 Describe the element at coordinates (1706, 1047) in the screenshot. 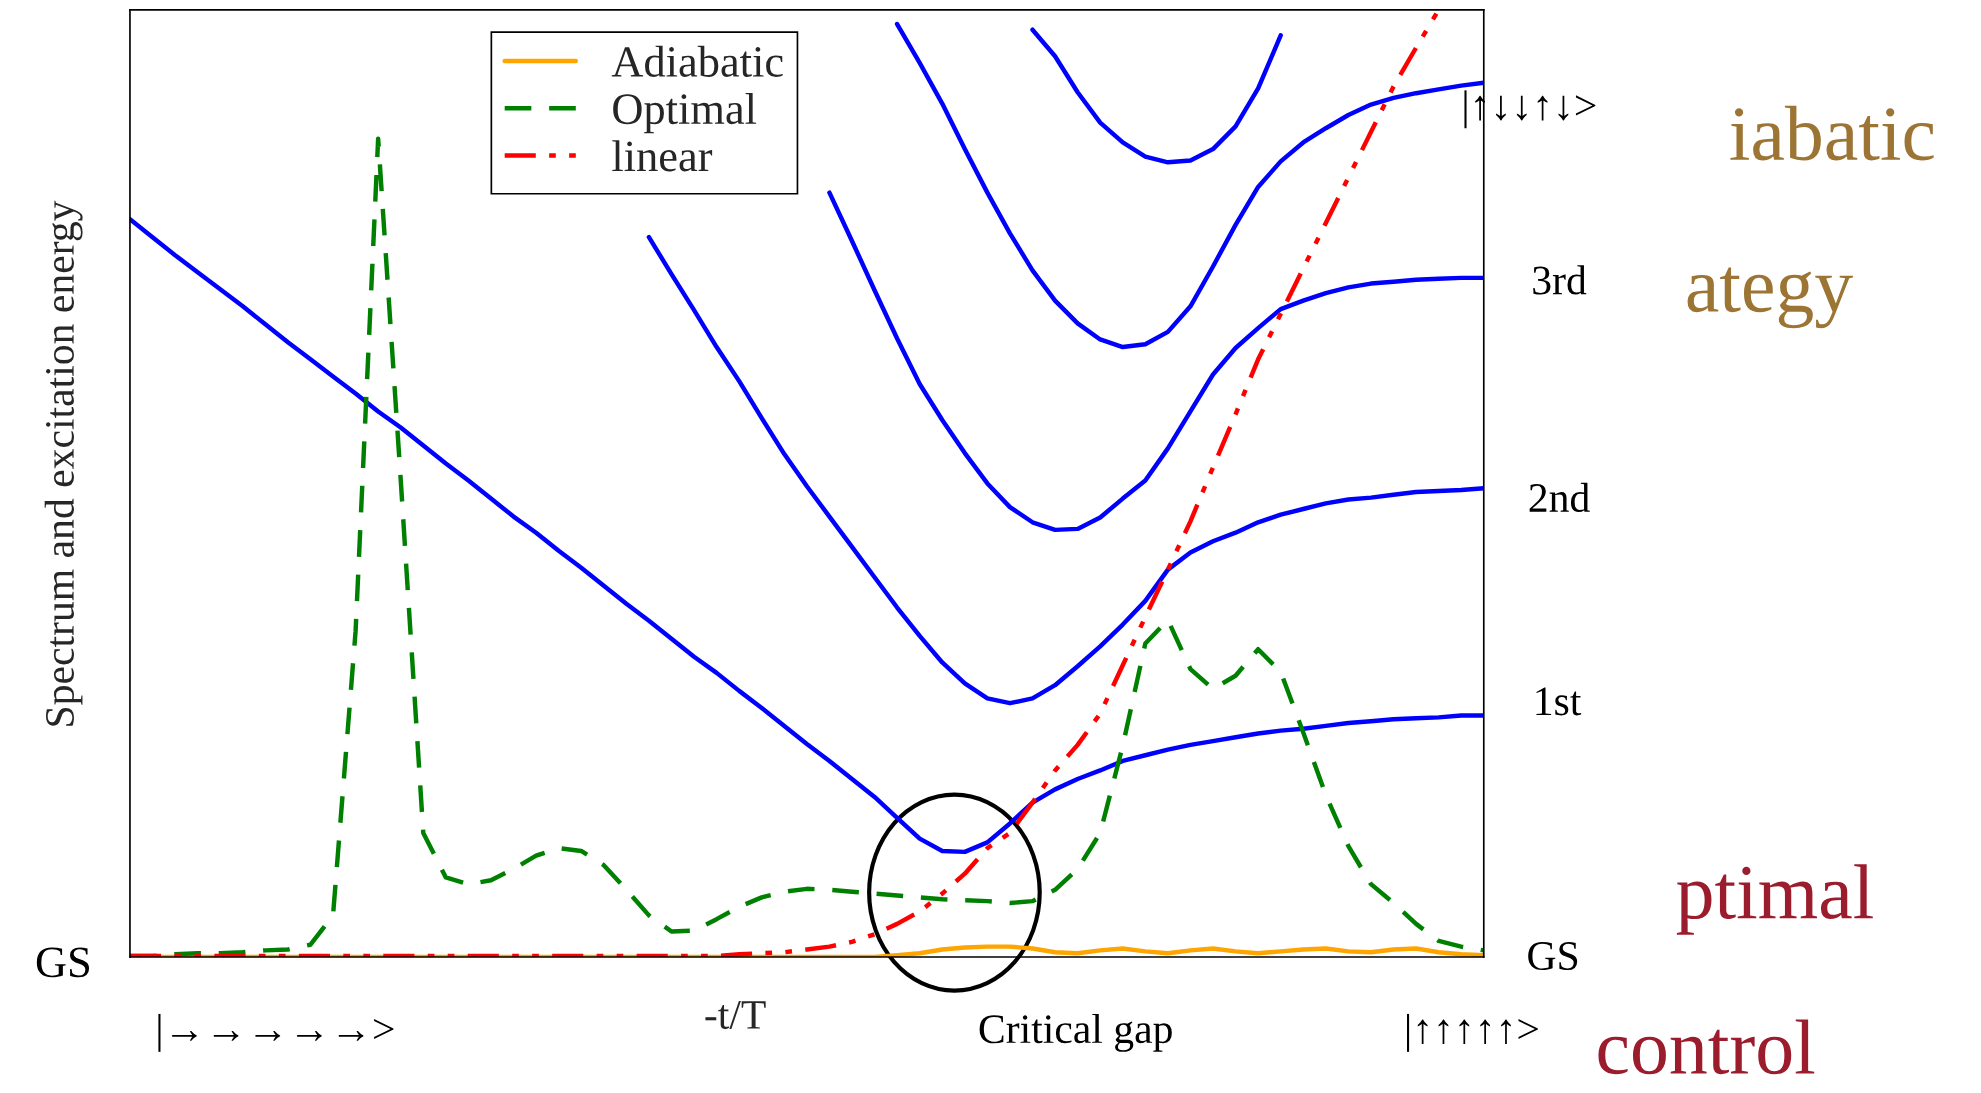

I see `text: control` at that location.